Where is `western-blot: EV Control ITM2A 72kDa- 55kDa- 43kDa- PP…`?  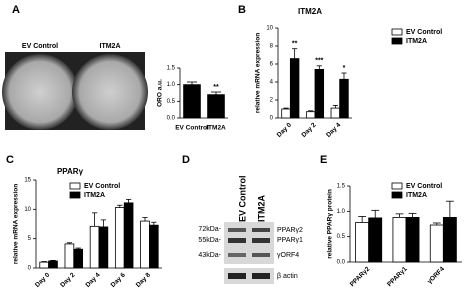
western-blot: EV Control ITM2A 72kDa- 55kDa- 43kDa- PP… is located at coordinates (250, 230).